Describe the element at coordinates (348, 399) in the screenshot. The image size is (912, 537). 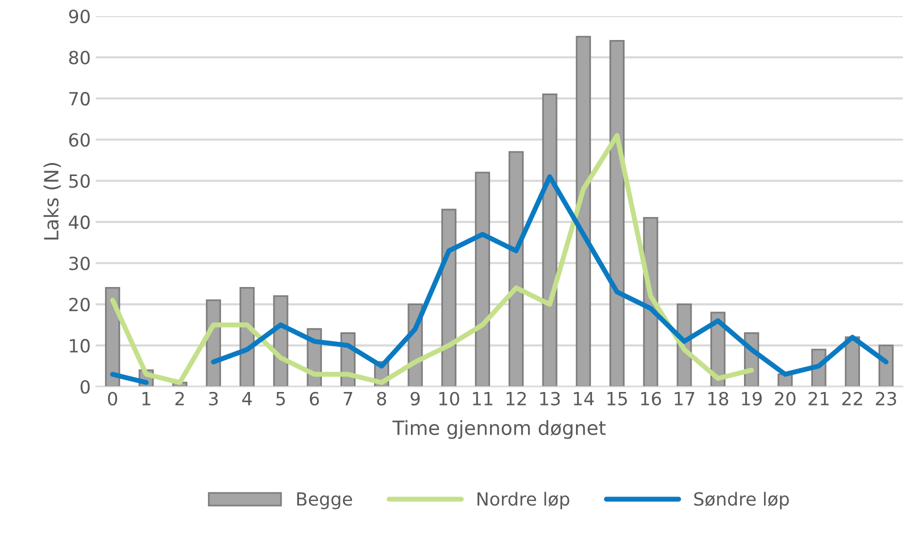
I see `x-tick-label: 7` at that location.